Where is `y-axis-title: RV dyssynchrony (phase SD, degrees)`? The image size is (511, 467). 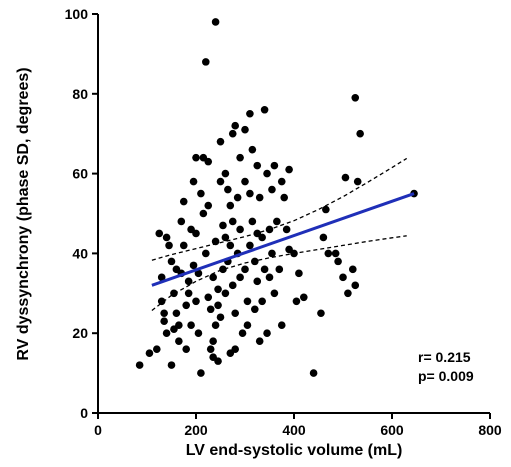
y-axis-title: RV dyssynchrony (phase SD, degrees) is located at coordinates (23, 213).